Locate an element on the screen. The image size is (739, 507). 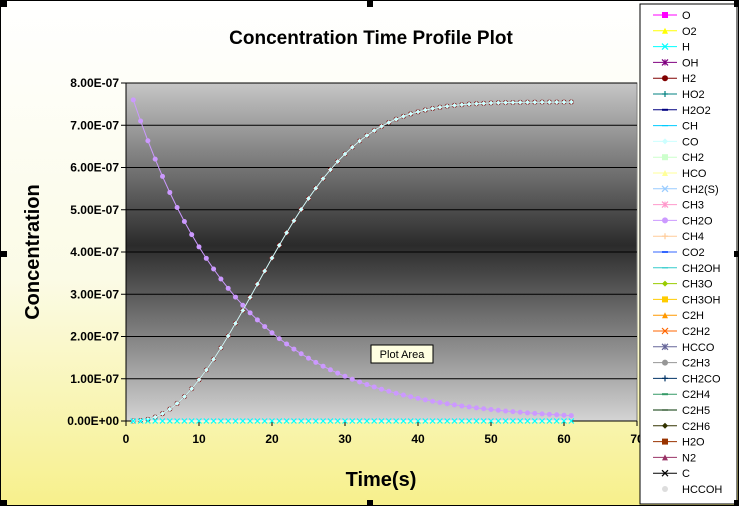
legend-label: H2O2 is located at coordinates (696, 111).